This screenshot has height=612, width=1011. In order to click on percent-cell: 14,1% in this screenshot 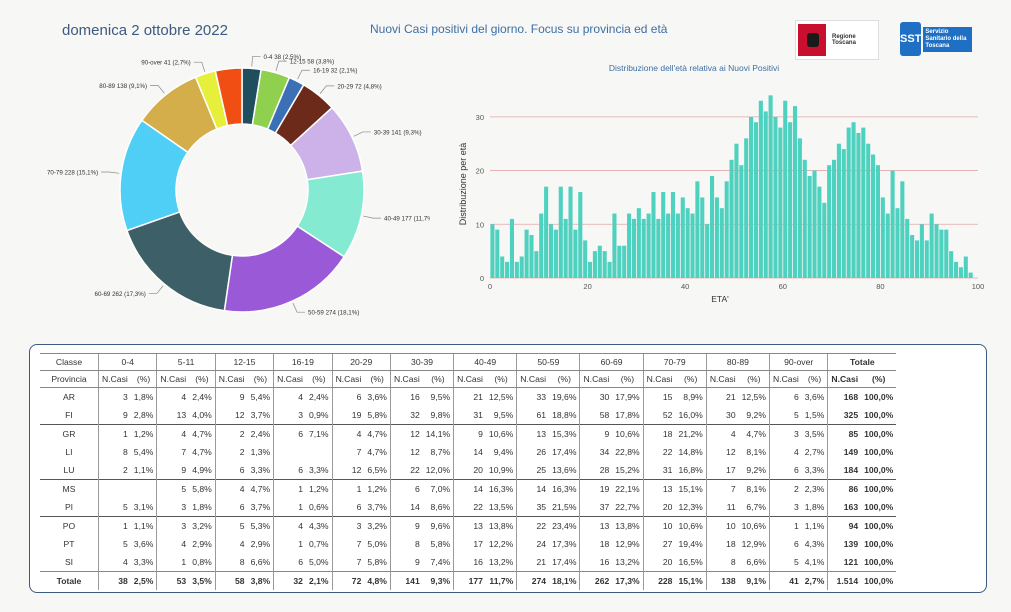, I will do `click(438, 433)`.